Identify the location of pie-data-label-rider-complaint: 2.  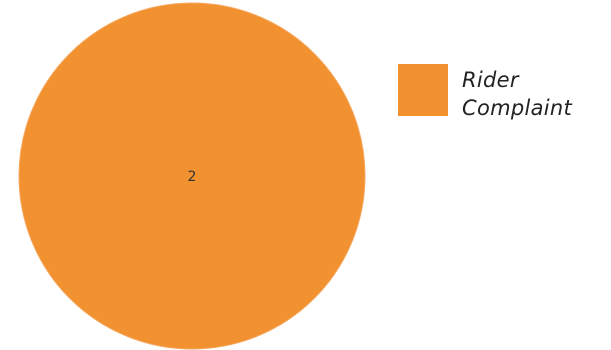
(192, 177).